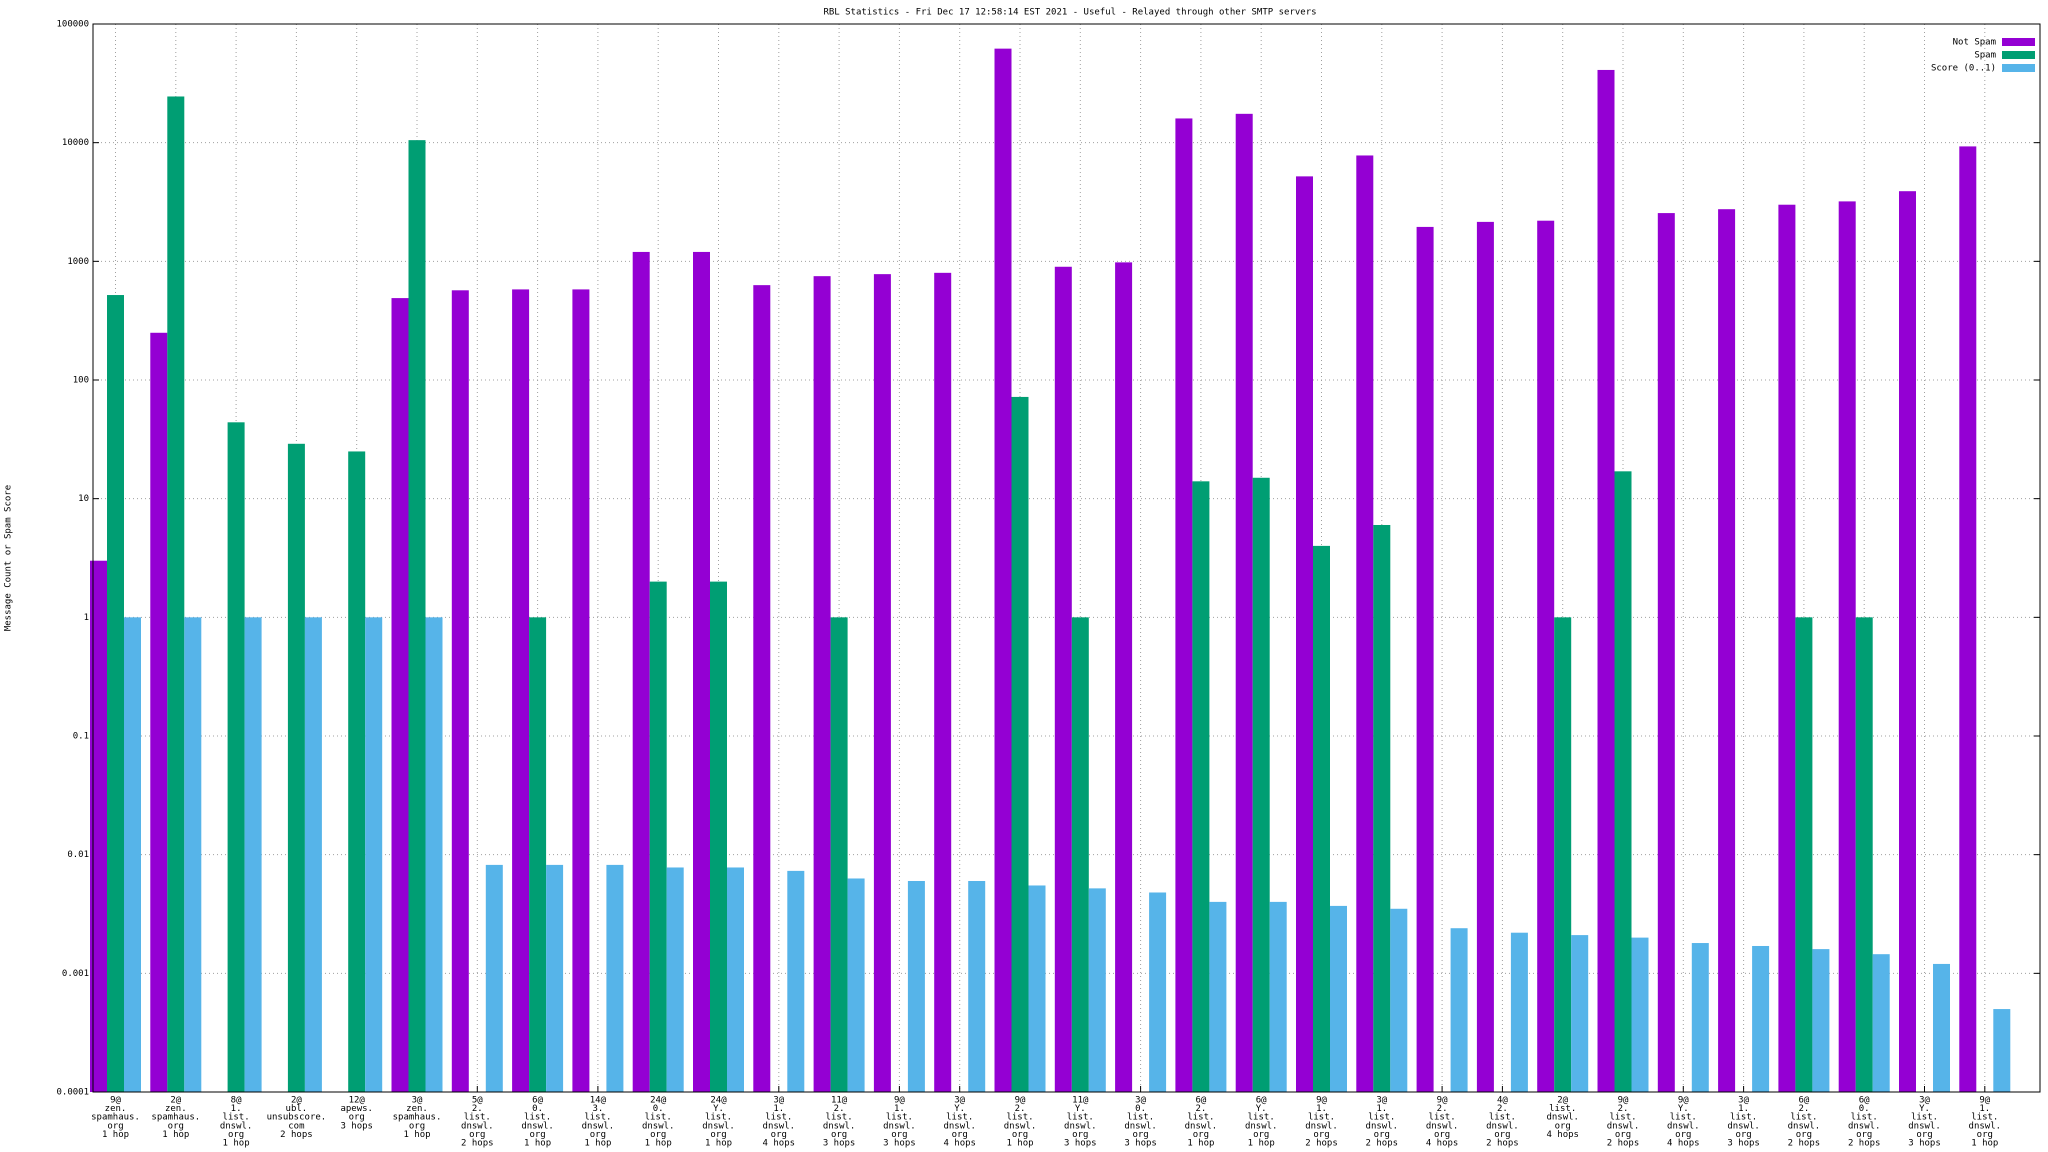 The image size is (2048, 1152). I want to click on x-tick-label: 3 hops, so click(899, 1144).